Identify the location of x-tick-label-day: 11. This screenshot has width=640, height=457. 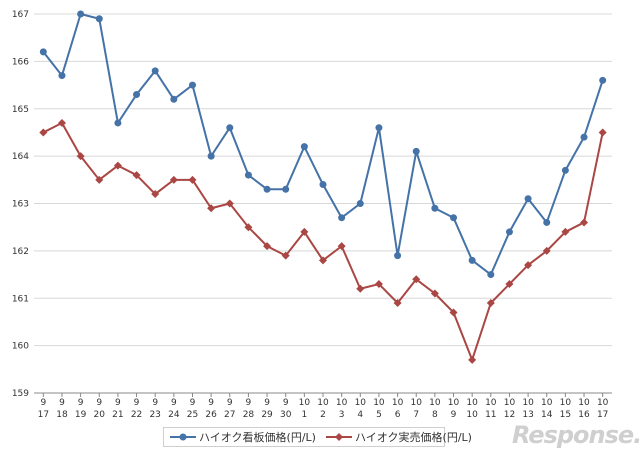
(490, 415).